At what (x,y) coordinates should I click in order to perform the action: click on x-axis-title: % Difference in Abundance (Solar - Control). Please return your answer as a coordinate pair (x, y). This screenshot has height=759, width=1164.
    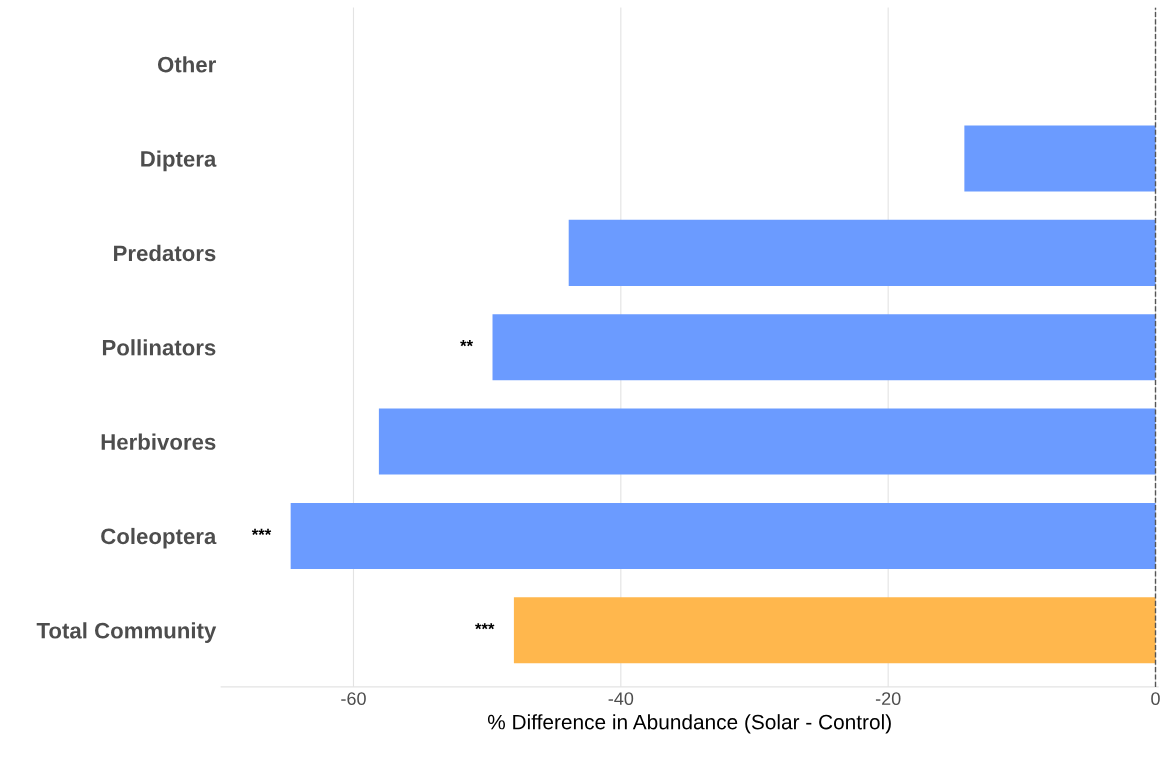
    Looking at the image, I should click on (689, 724).